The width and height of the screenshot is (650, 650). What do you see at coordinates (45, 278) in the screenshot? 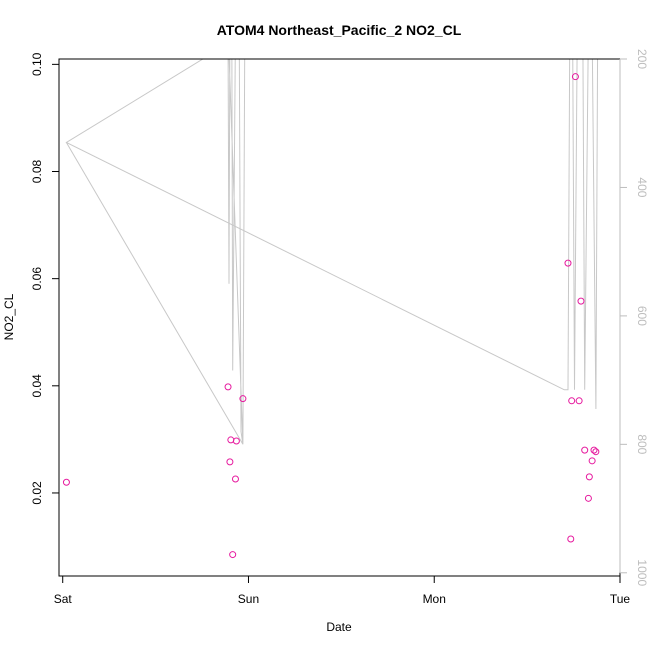
I see `y-axis-left: 0.02 0.04 0.06 0.08 0.10` at bounding box center [45, 278].